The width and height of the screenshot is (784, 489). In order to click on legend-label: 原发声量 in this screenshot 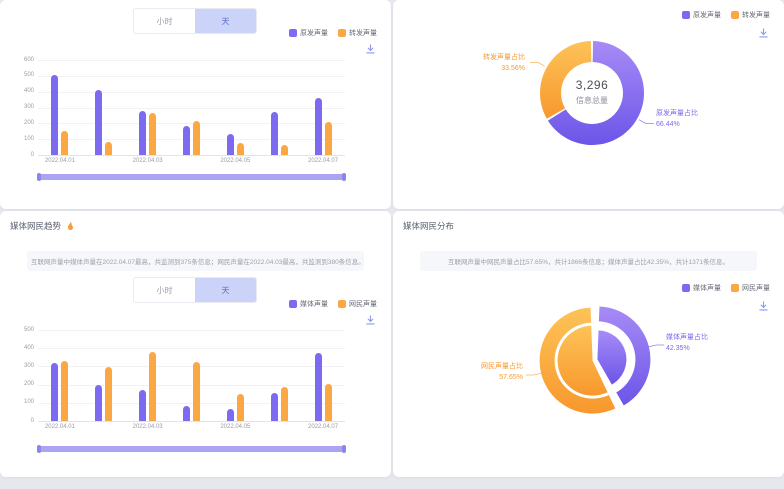, I will do `click(707, 15)`.